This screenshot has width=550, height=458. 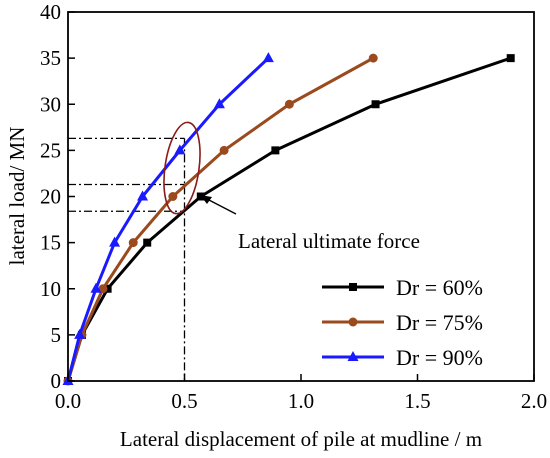 What do you see at coordinates (439, 357) in the screenshot?
I see `legend-label: Dr = 90%` at bounding box center [439, 357].